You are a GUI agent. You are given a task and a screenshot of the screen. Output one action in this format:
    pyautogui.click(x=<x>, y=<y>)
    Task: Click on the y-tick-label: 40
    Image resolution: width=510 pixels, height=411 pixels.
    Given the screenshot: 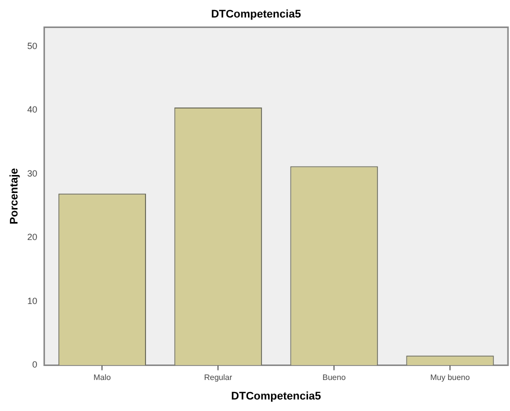 What is the action you would take?
    pyautogui.click(x=32, y=109)
    